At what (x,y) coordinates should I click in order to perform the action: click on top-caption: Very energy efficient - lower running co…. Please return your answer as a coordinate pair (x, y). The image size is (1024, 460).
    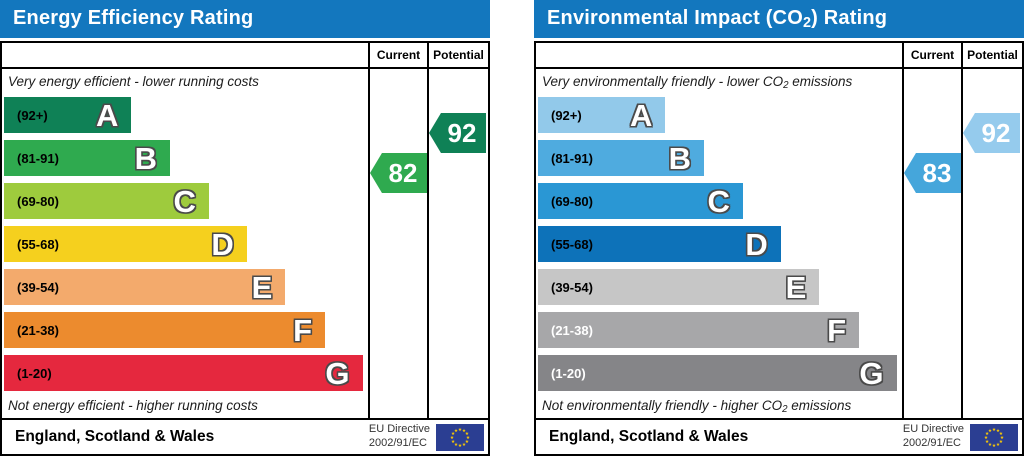
    Looking at the image, I should click on (133, 81).